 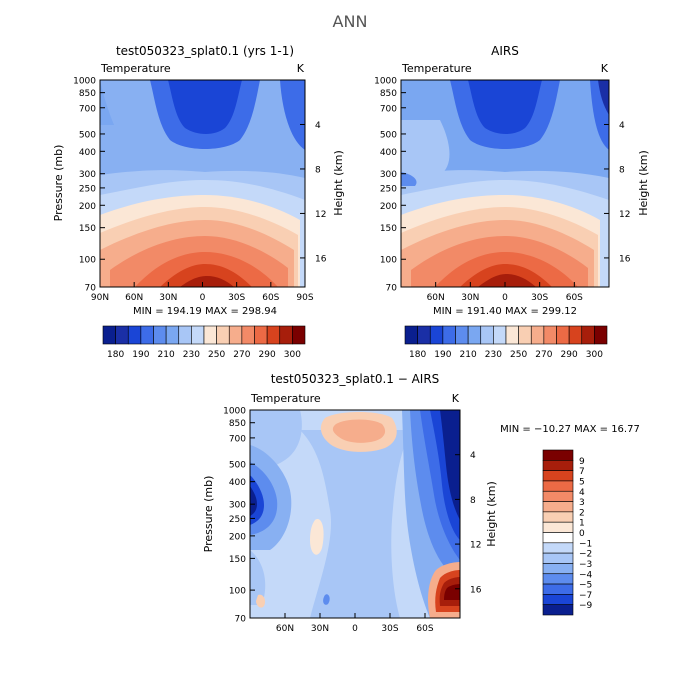 I want to click on right-axis-label: Height (km), so click(x=338, y=183).